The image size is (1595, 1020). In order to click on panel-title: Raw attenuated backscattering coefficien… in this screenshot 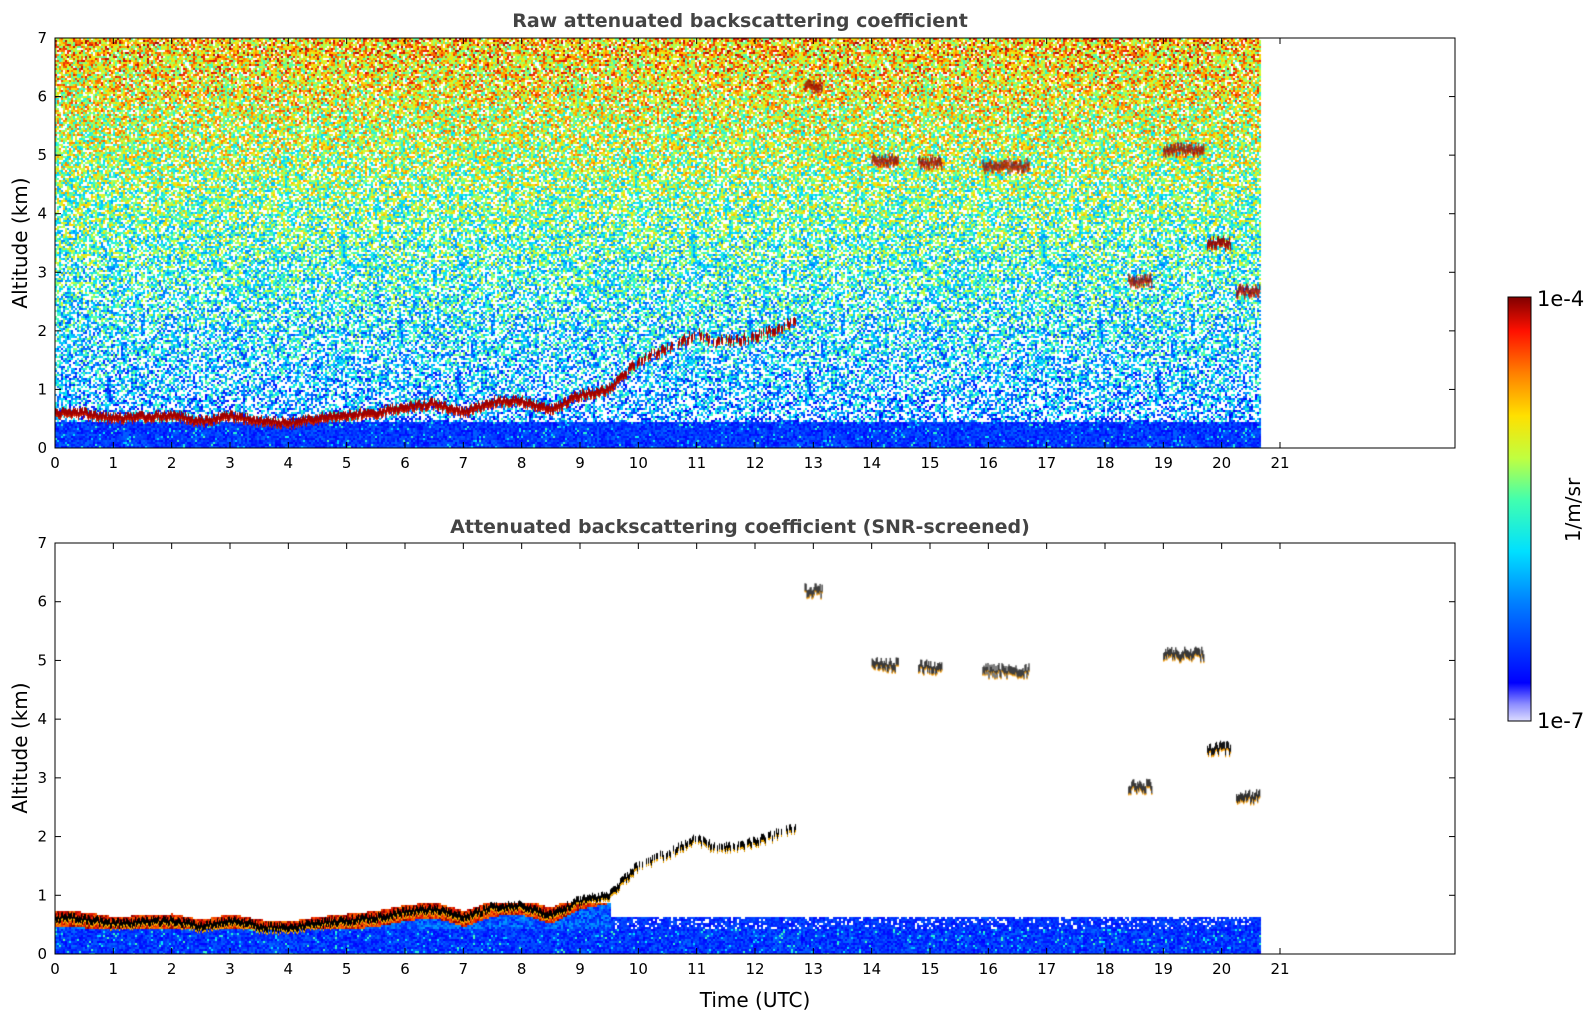, I will do `click(740, 21)`.